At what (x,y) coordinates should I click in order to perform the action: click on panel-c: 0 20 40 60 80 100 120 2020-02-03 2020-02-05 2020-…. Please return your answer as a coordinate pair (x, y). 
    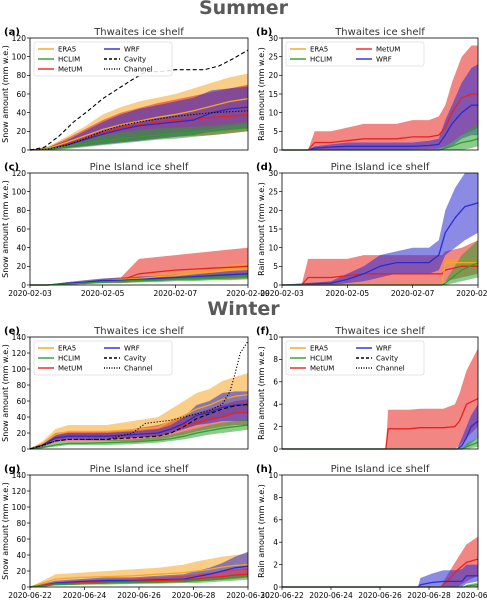
    Looking at the image, I should click on (135, 230).